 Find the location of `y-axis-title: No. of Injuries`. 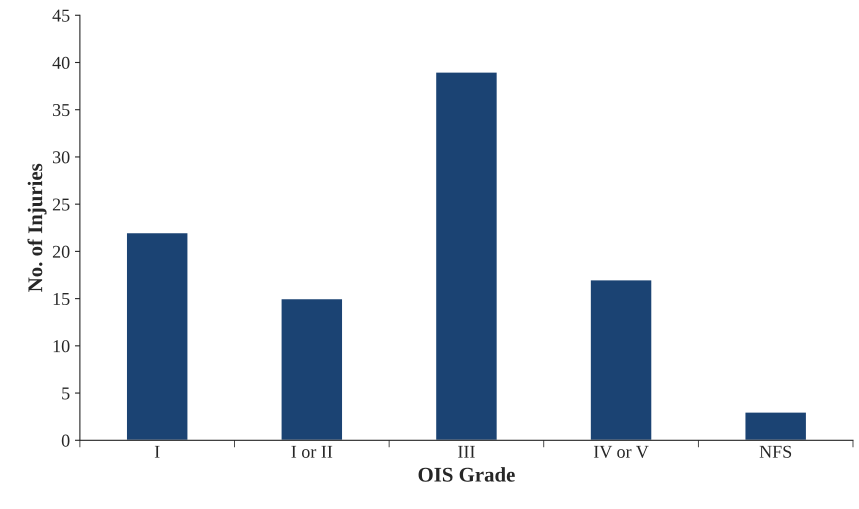

y-axis-title: No. of Injuries is located at coordinates (37, 228).